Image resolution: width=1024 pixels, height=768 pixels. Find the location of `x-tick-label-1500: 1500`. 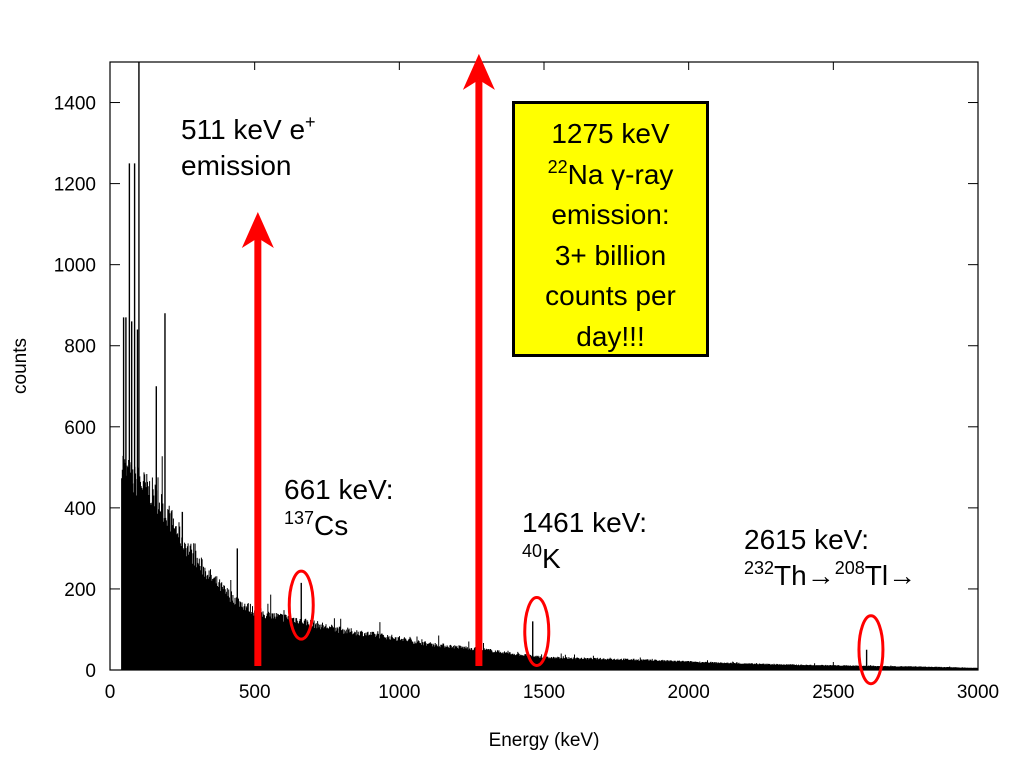

x-tick-label-1500: 1500 is located at coordinates (544, 692).